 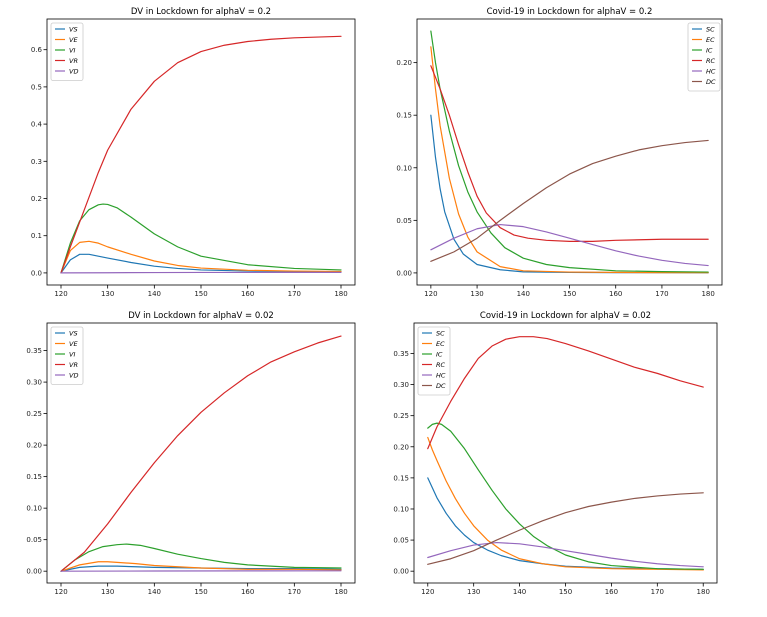 What do you see at coordinates (36, 162) in the screenshot?
I see `y-tick-label: 0.3` at bounding box center [36, 162].